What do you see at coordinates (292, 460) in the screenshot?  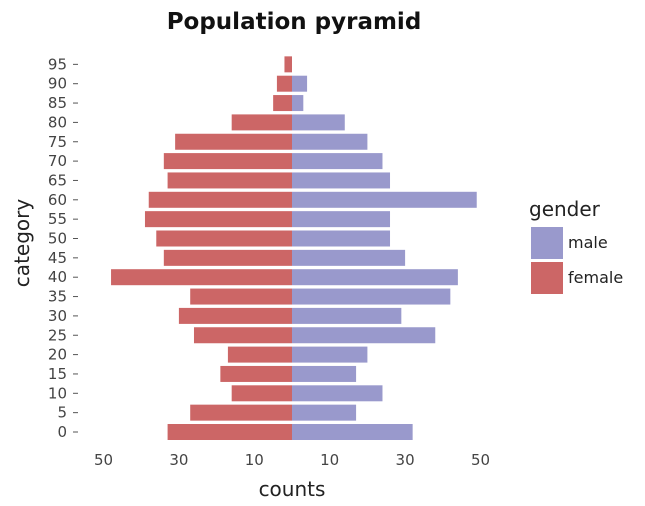 I see `x-axis-ticks: 50 30 10 10 30 50` at bounding box center [292, 460].